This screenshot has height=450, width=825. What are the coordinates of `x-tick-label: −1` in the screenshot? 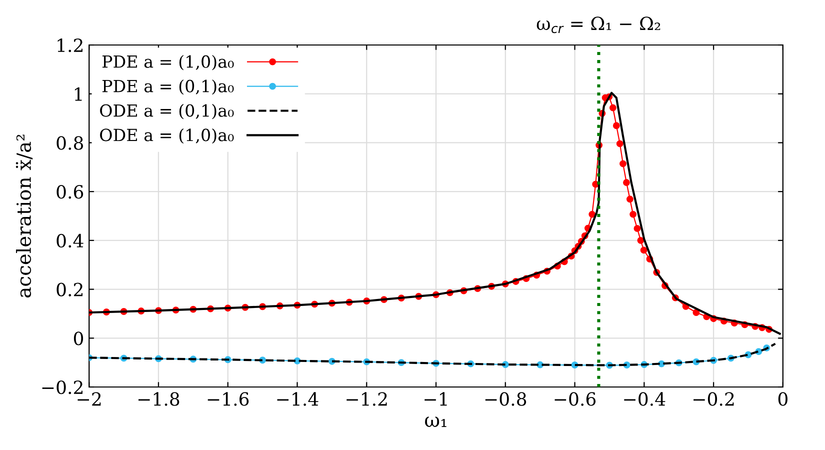 It's located at (435, 399).